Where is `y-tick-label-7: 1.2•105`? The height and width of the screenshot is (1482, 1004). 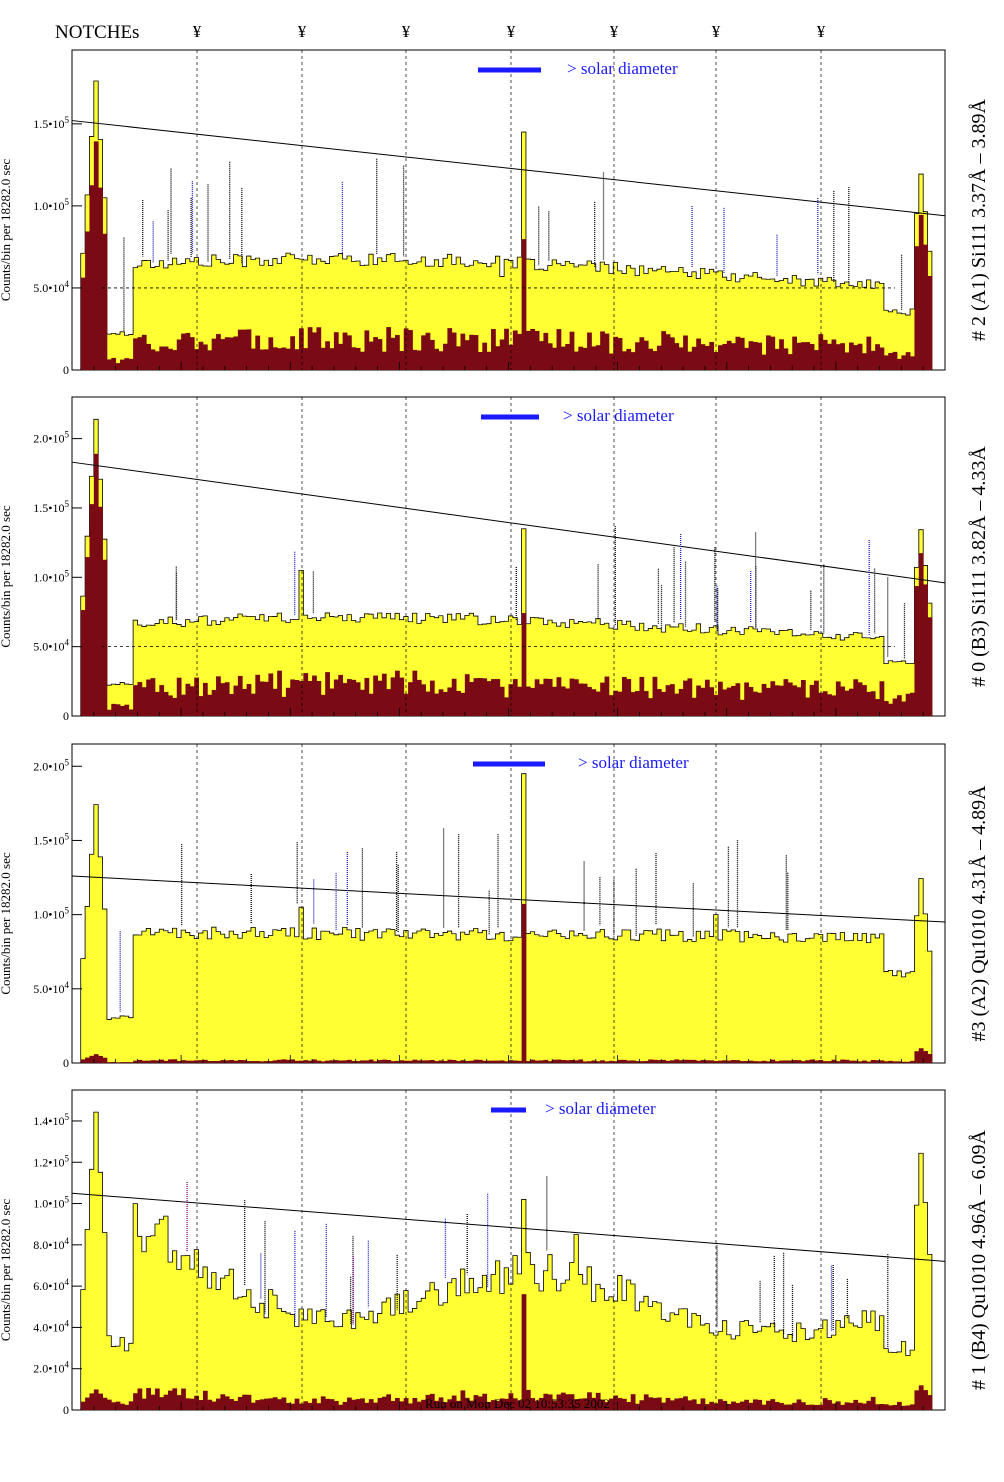
y-tick-label-7: 1.2•105 is located at coordinates (51, 1161).